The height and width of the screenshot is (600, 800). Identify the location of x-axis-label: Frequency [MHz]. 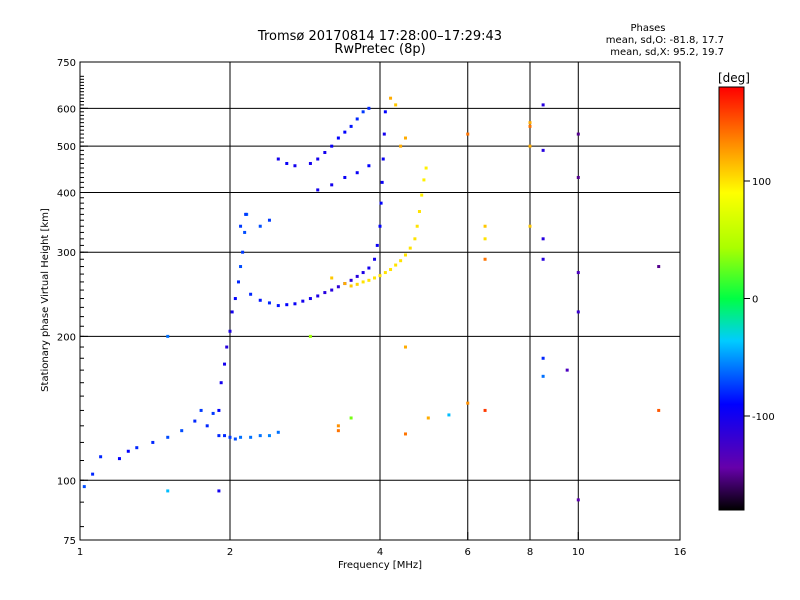
(380, 565).